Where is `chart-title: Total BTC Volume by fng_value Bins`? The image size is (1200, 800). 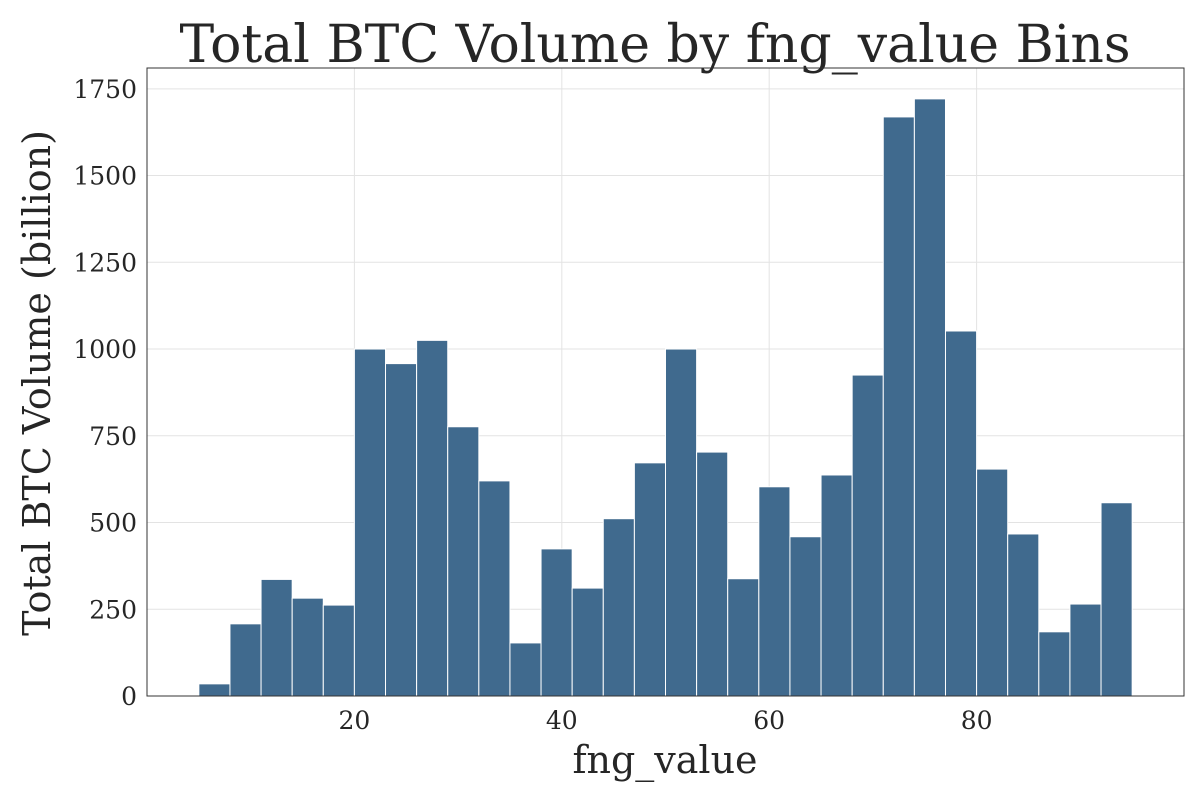
chart-title: Total BTC Volume by fng_value Bins is located at coordinates (654, 45).